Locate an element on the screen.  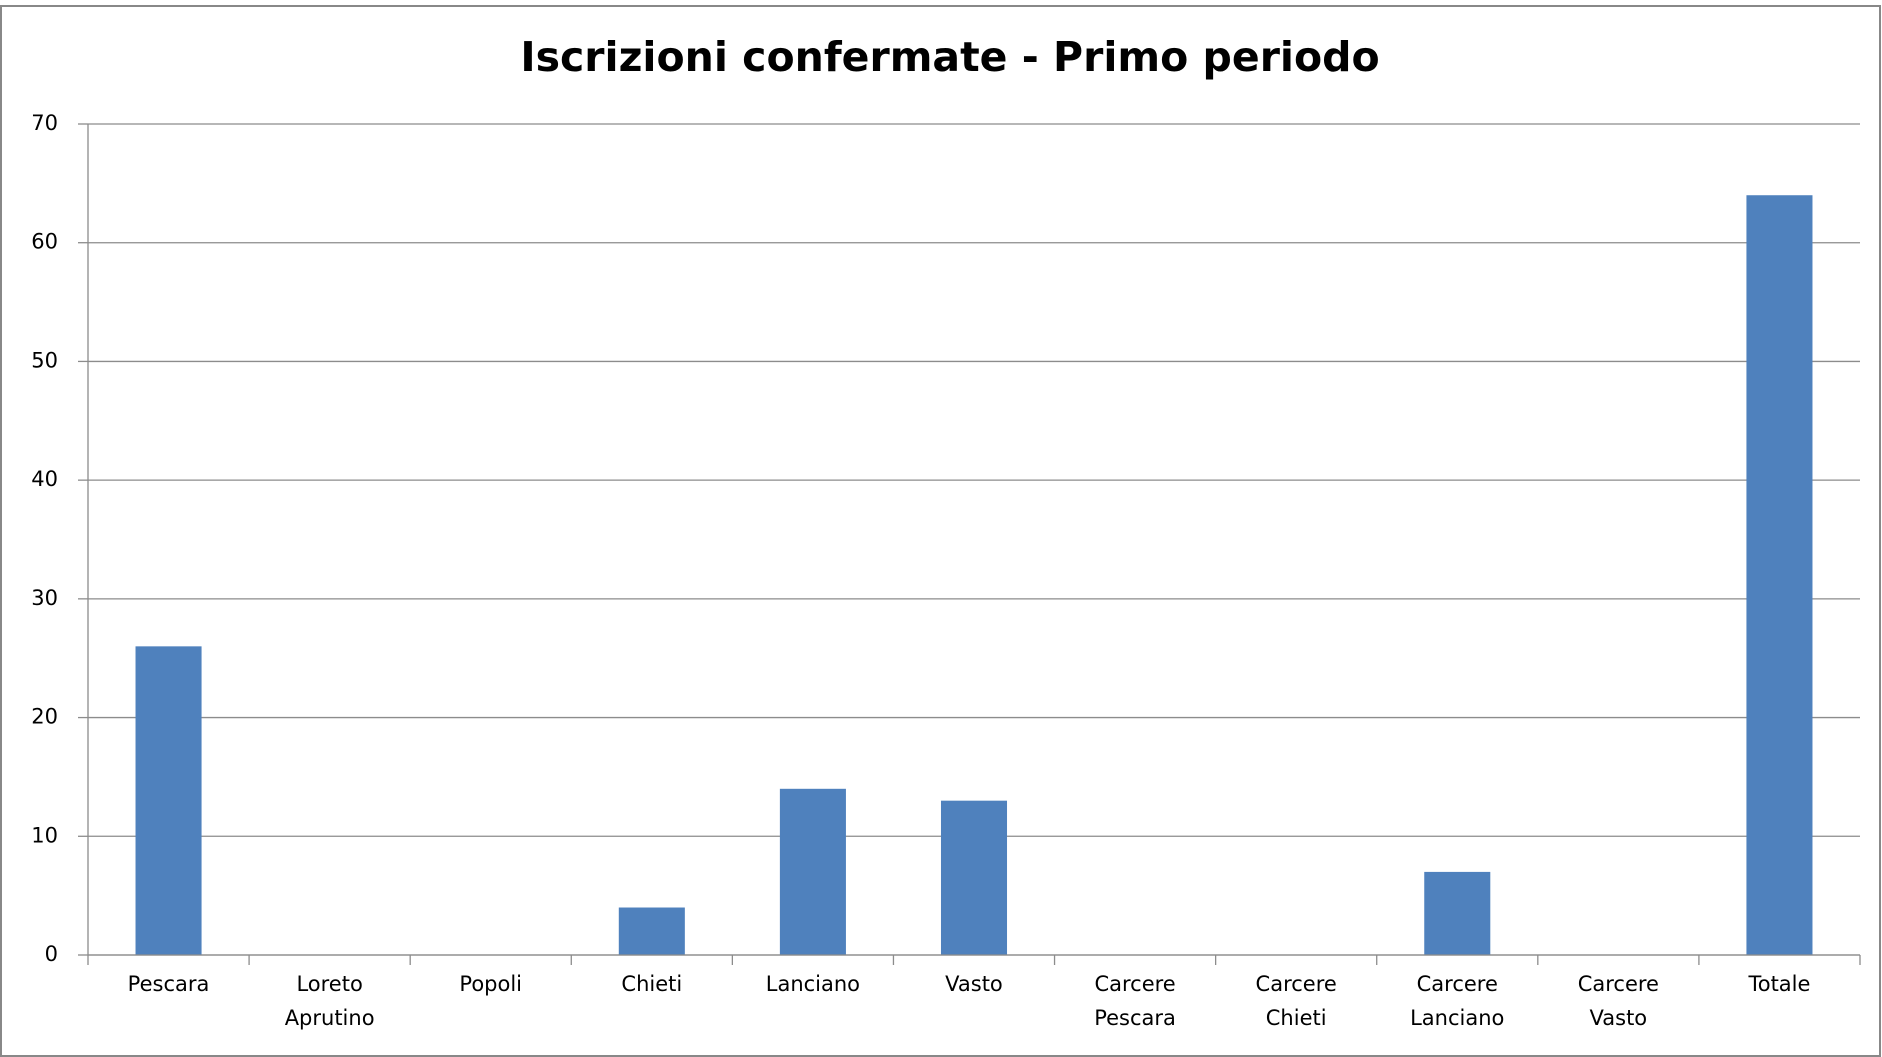
x-tick-label: Popoli is located at coordinates (491, 984).